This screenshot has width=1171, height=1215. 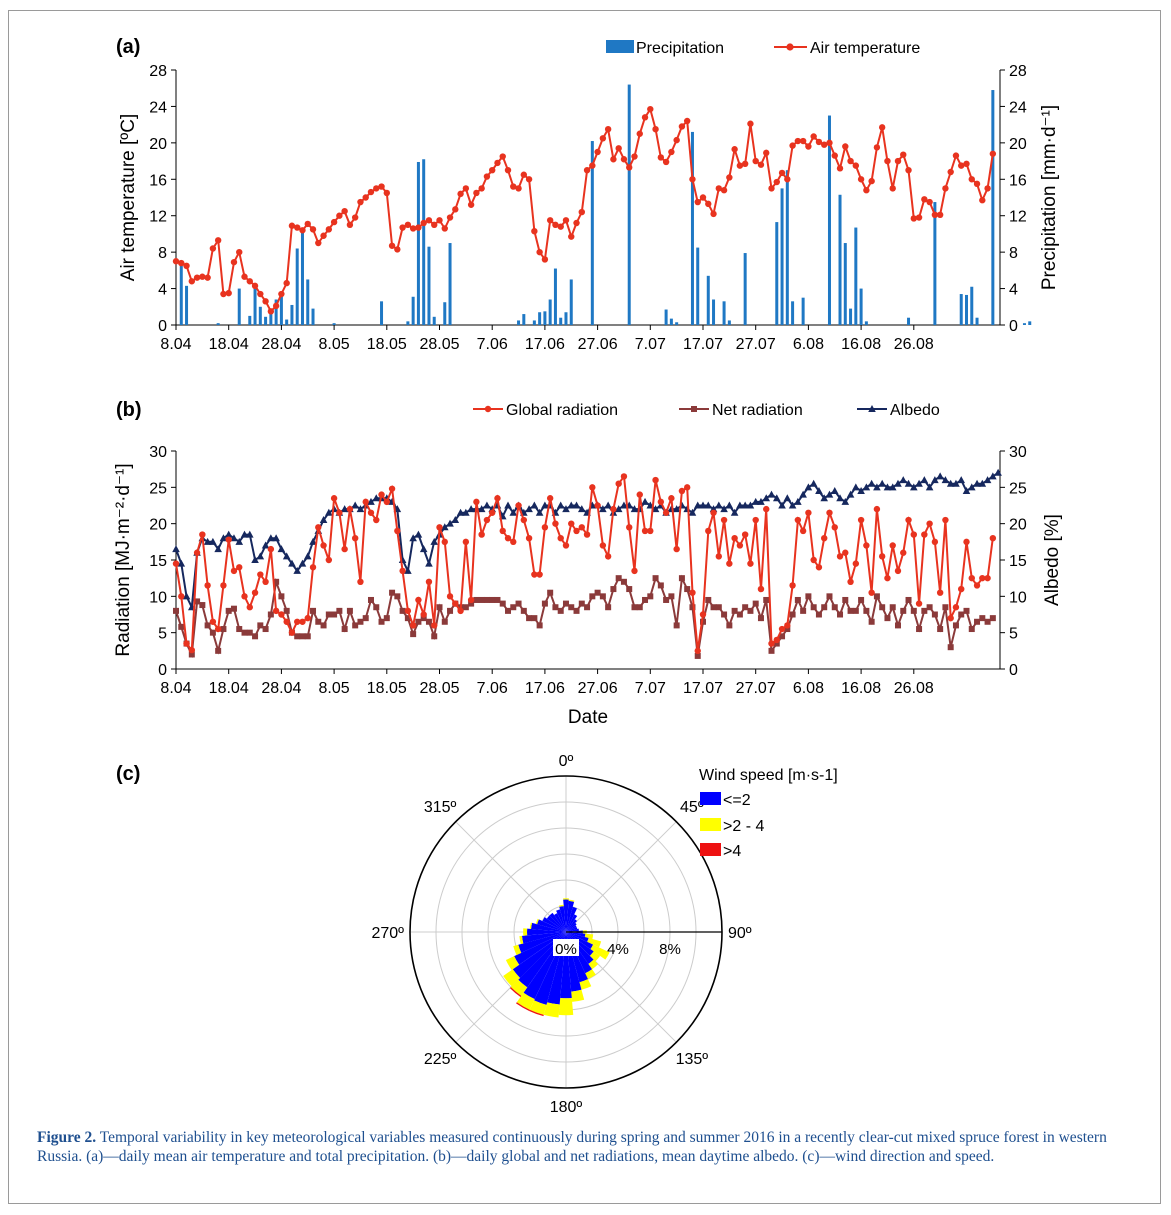 What do you see at coordinates (1013, 634) in the screenshot?
I see `panel-b-y2tick-label: 5` at bounding box center [1013, 634].